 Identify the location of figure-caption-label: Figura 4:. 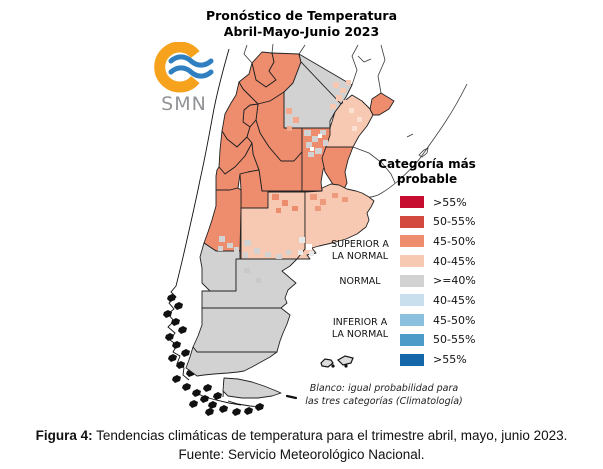
(64, 435).